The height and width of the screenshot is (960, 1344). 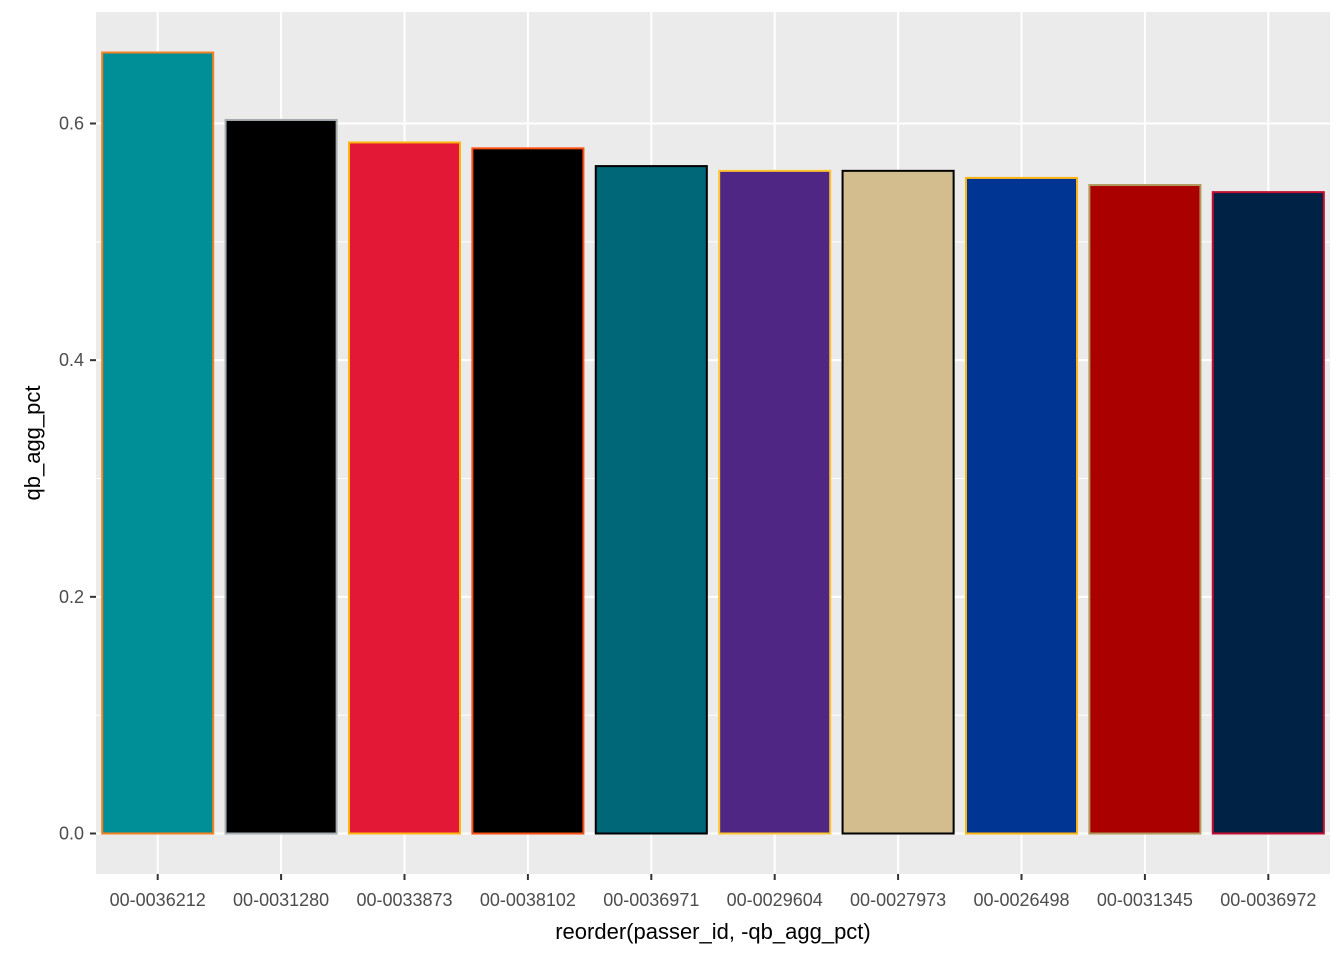 I want to click on y-tick-label: 0.2, so click(x=71, y=597).